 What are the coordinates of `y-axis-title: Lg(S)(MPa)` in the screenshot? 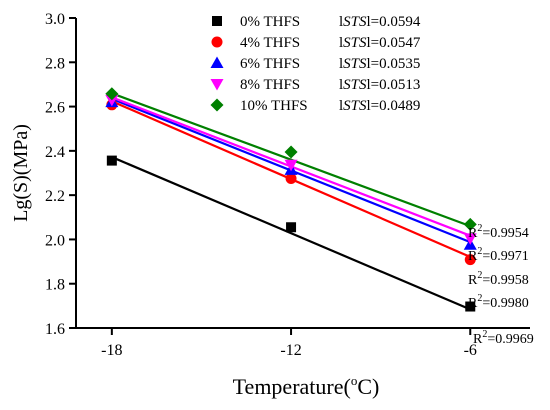 It's located at (21, 173).